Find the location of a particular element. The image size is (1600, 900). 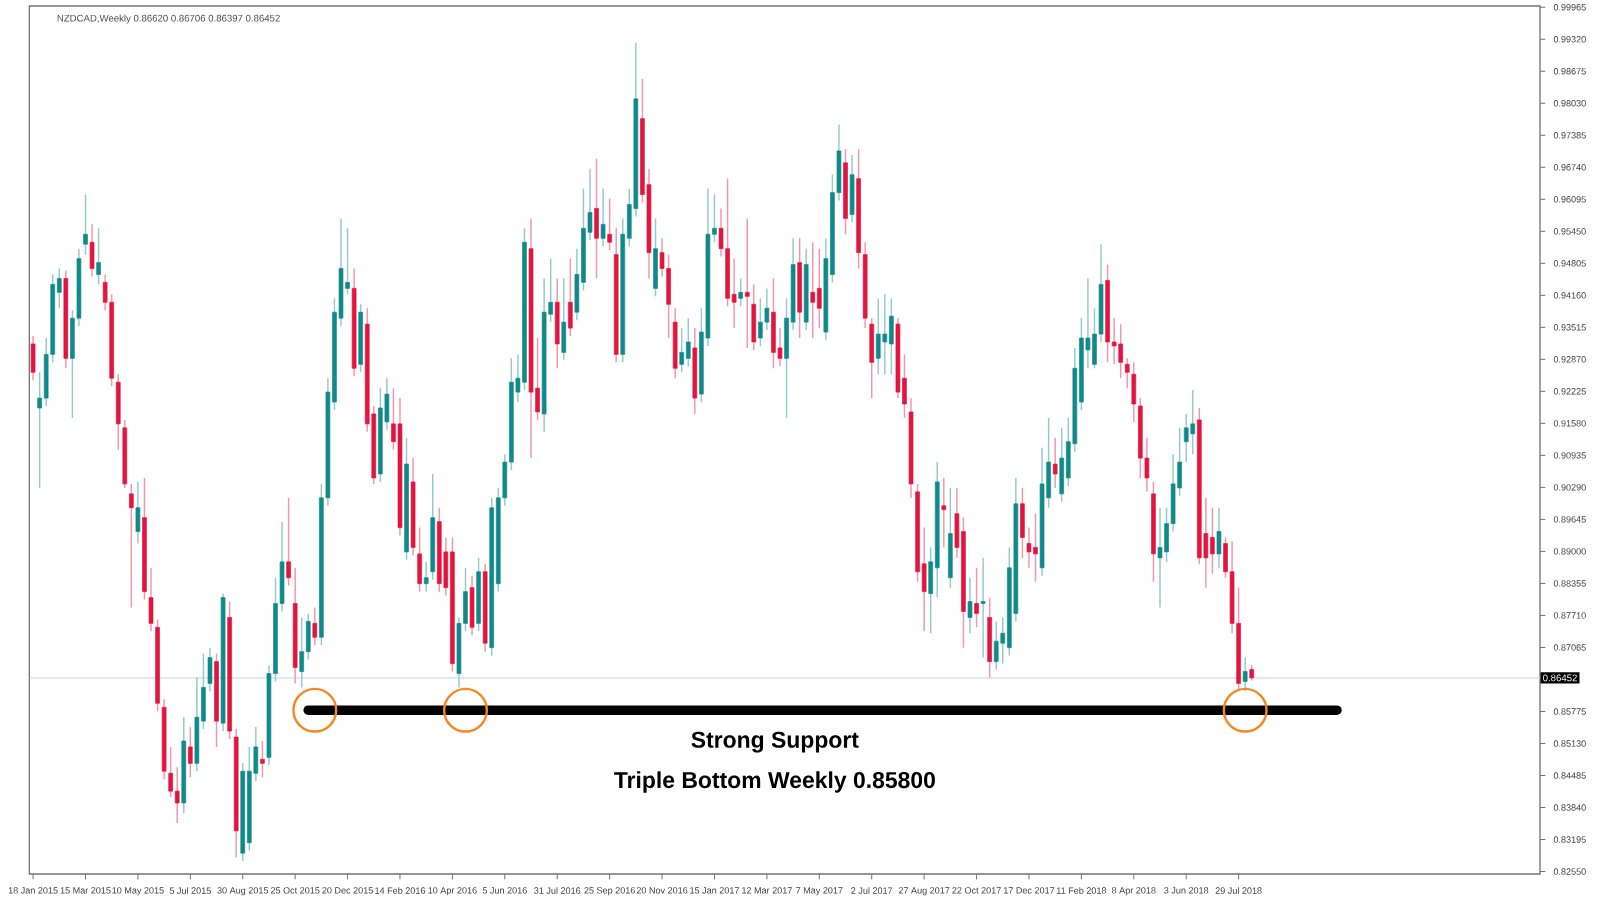

annotation: Triple Bottom Weekly 0.85800 is located at coordinates (774, 782).